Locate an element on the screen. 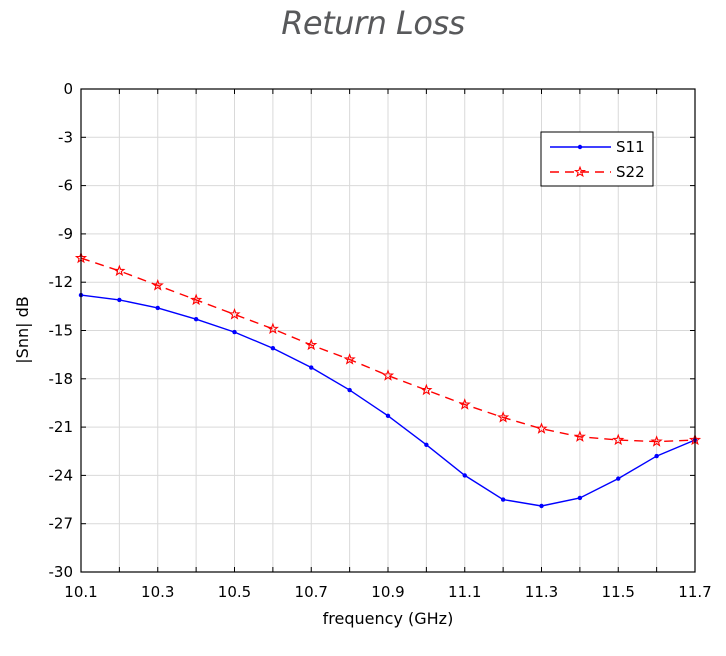  x-tick-label: 10.5 is located at coordinates (234, 592).